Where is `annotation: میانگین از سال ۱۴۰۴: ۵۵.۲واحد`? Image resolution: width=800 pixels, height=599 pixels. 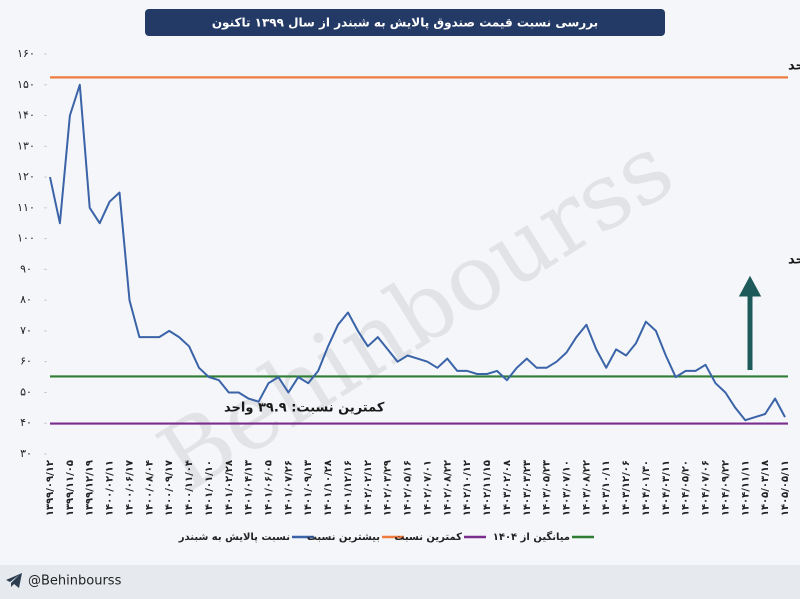 annotation: میانگین از سال ۱۴۰۴: ۵۵.۲واحد is located at coordinates (794, 260).